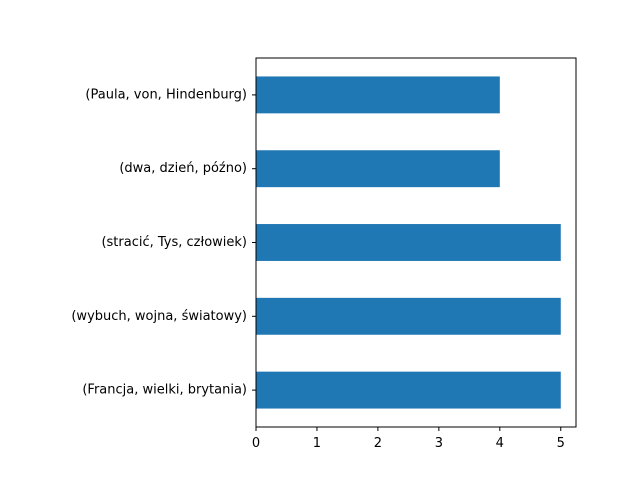 The width and height of the screenshot is (640, 484). Describe the element at coordinates (500, 443) in the screenshot. I see `x-tick-label: 4` at that location.